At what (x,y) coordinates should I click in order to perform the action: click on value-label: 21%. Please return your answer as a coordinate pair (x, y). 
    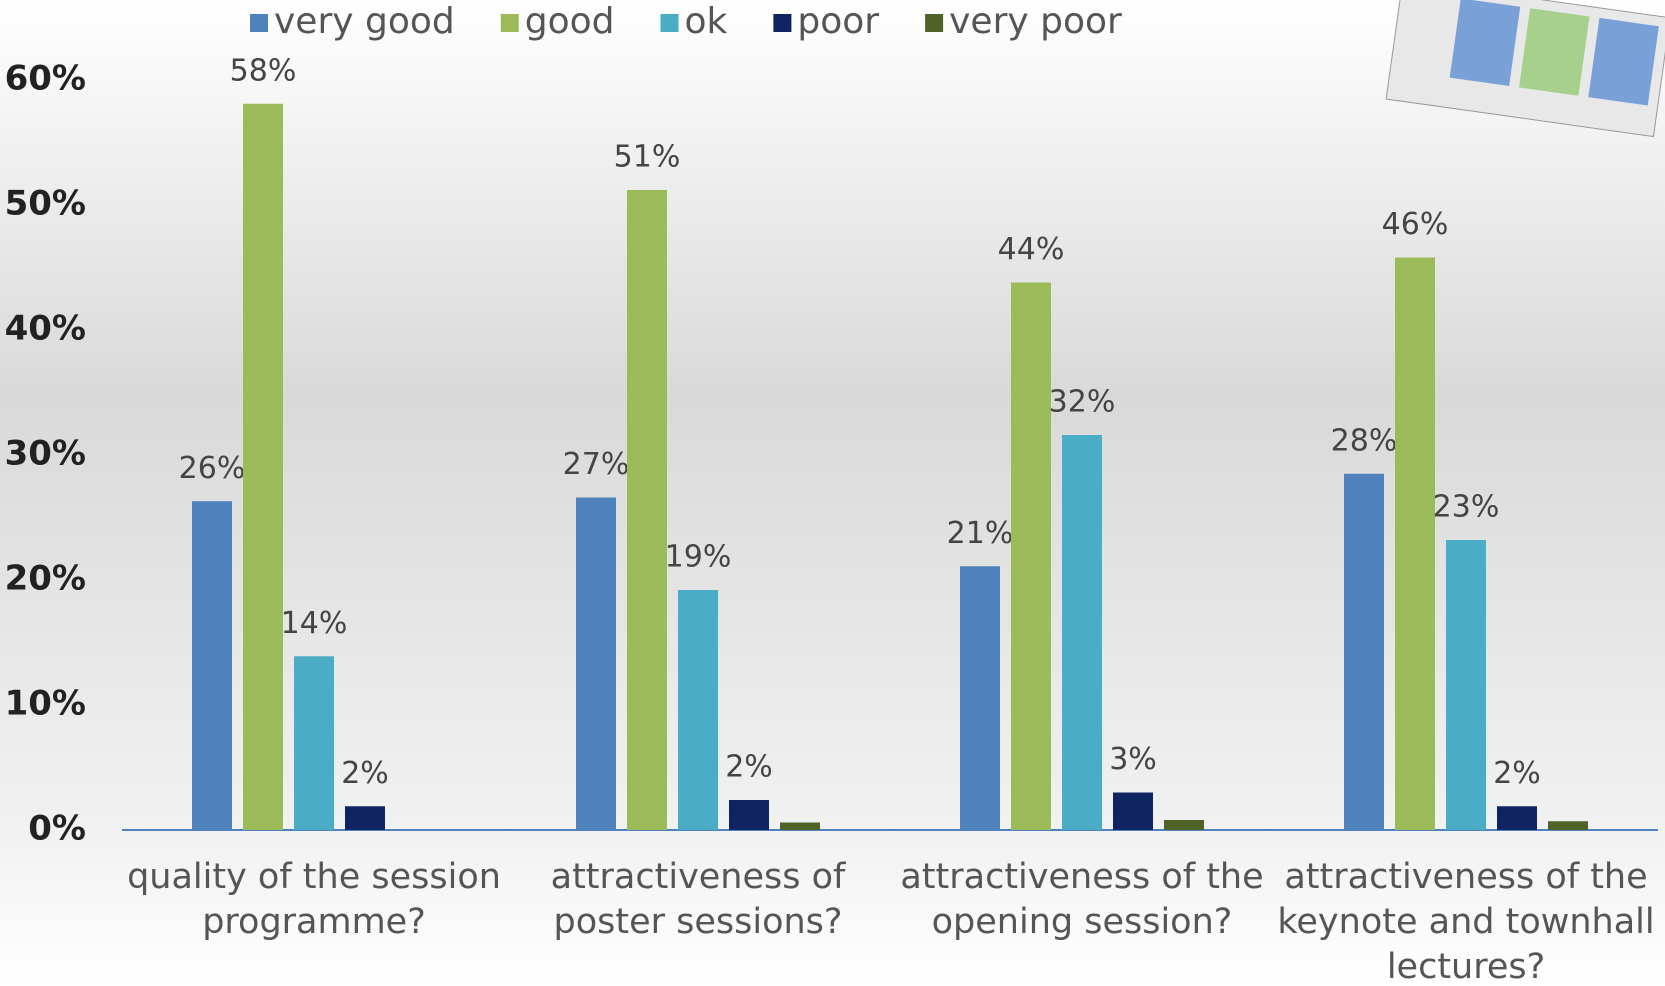
    Looking at the image, I should click on (980, 533).